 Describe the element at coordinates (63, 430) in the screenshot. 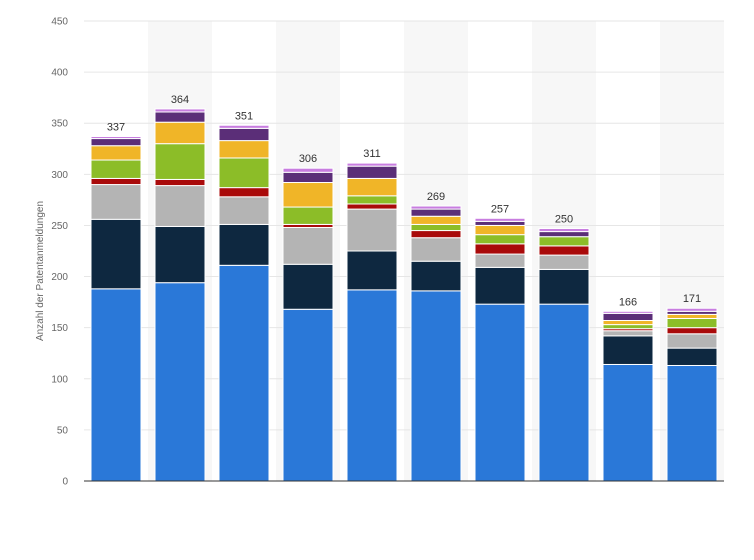

I see `y-tick-label: 50` at that location.